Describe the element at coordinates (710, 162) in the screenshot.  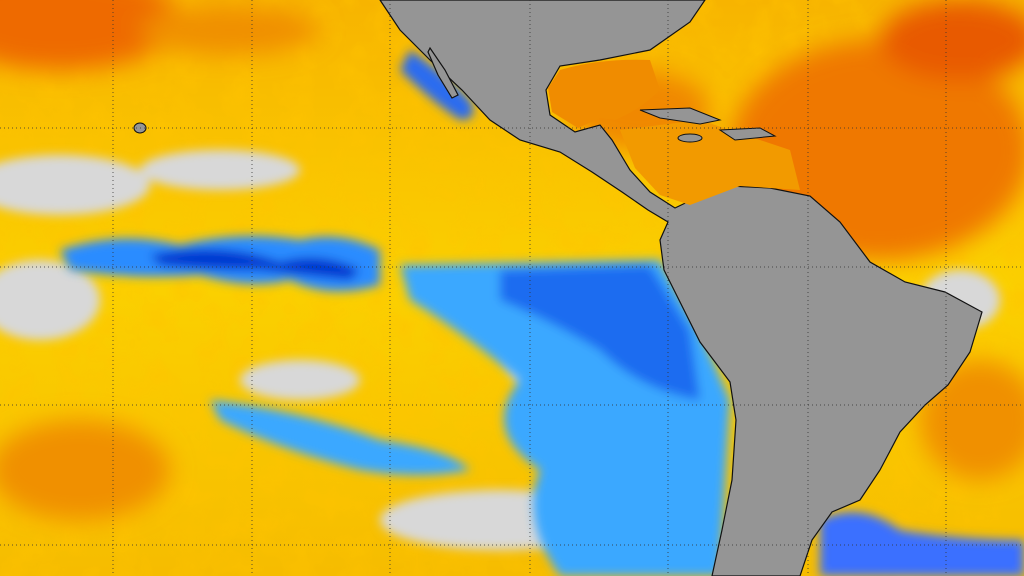
I see `caribbean-sea` at that location.